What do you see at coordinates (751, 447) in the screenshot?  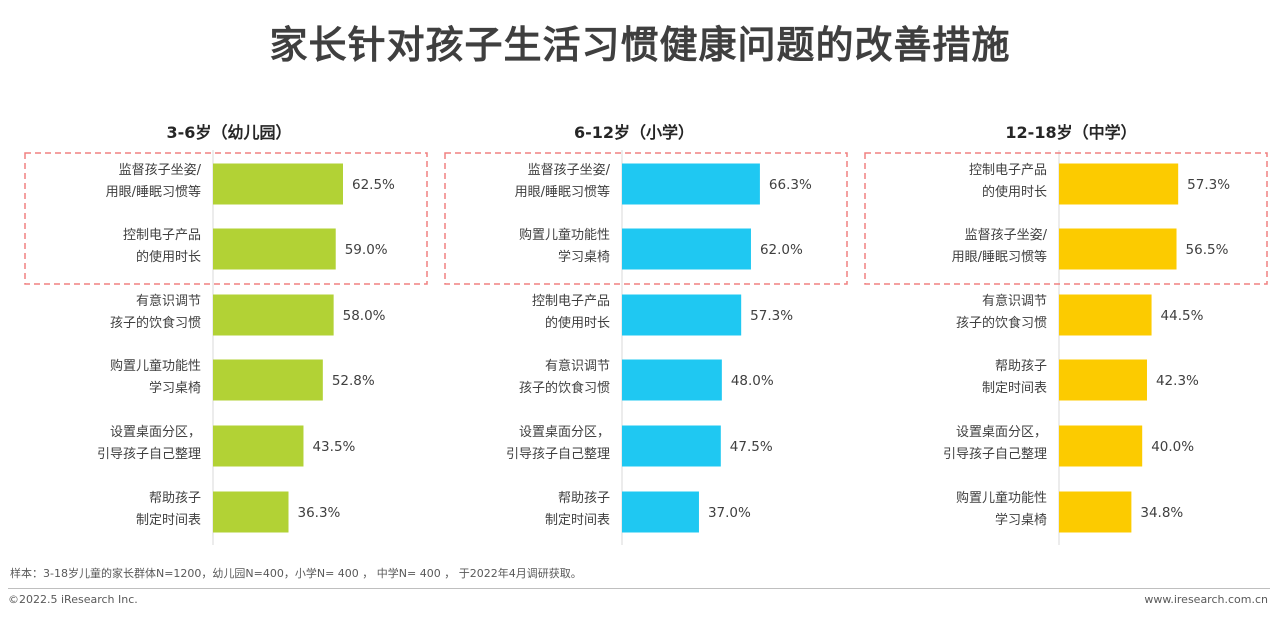 I see `value-label: 47.5%` at bounding box center [751, 447].